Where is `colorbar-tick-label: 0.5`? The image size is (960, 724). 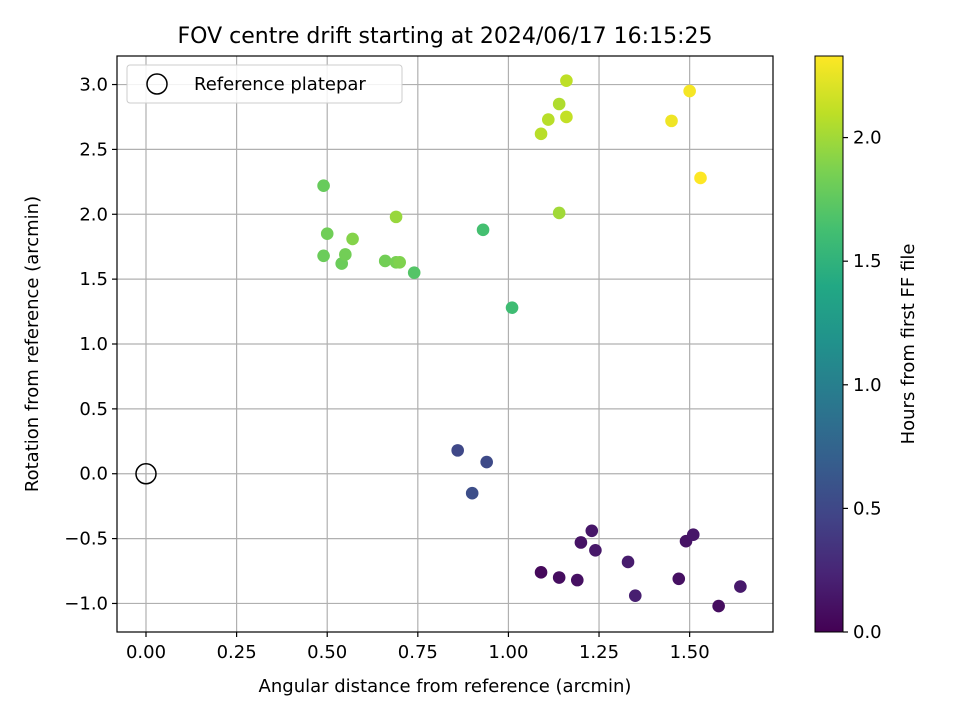
colorbar-tick-label: 0.5 is located at coordinates (867, 508).